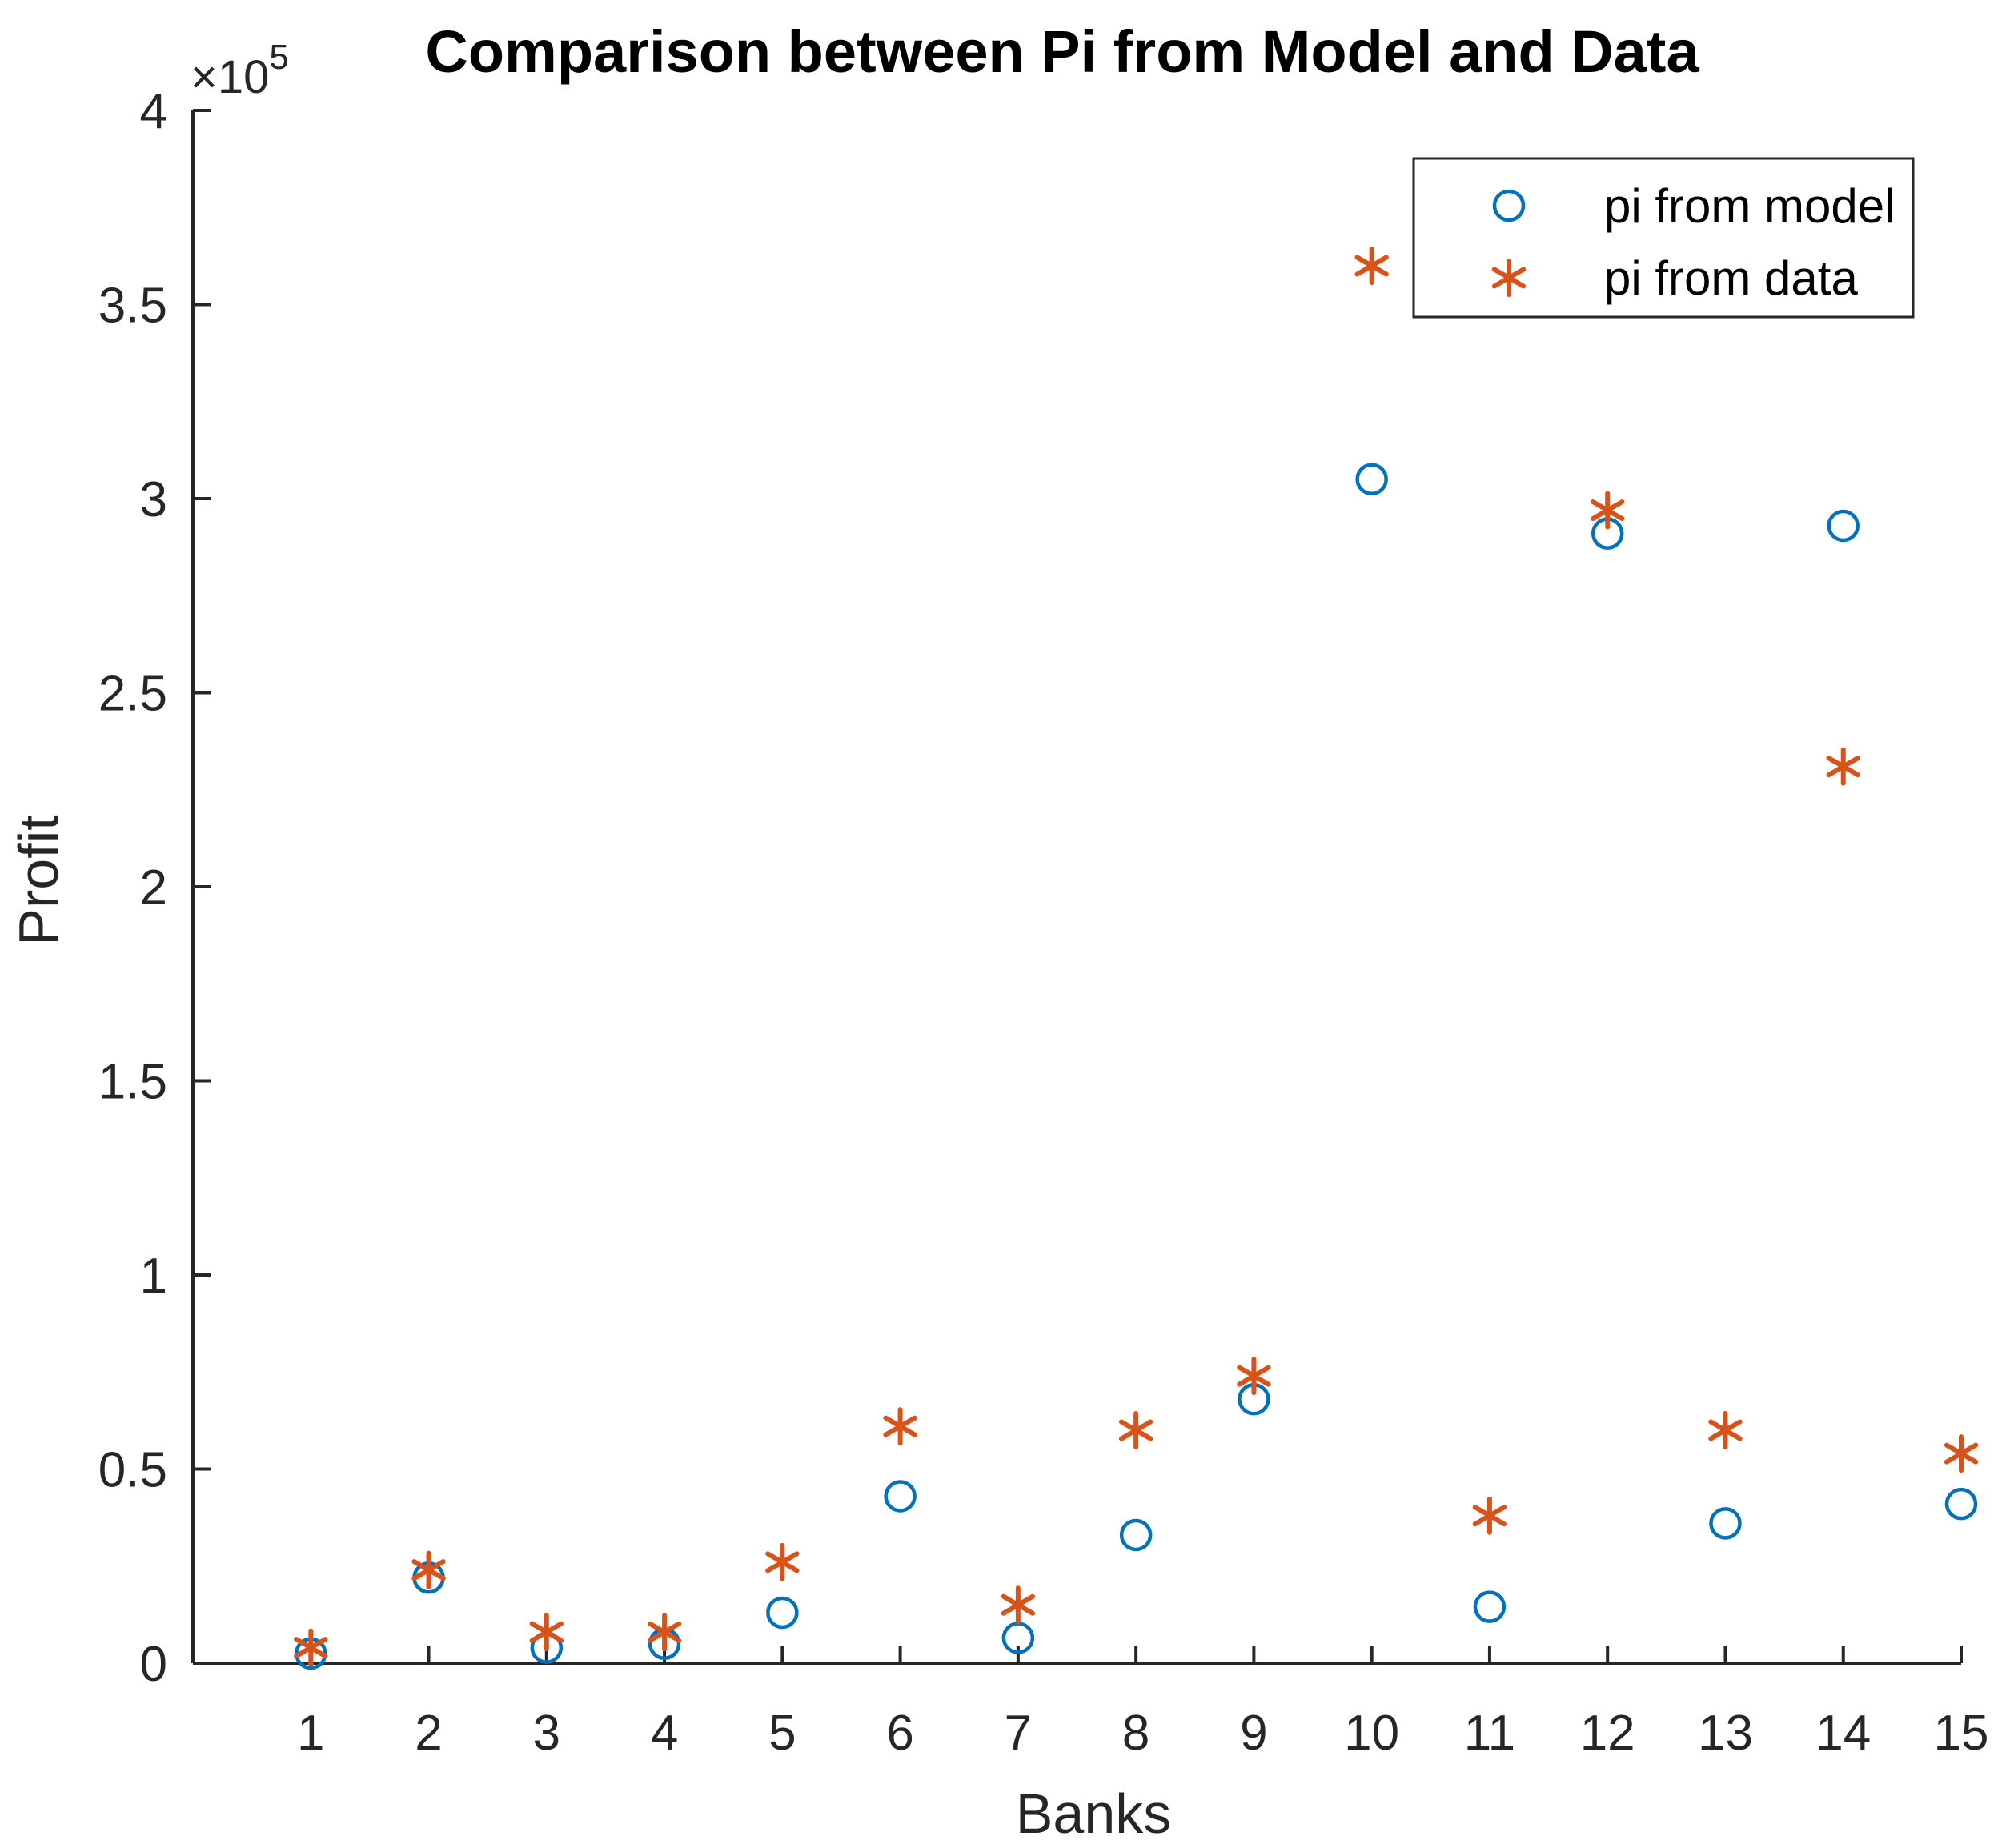 The width and height of the screenshot is (2006, 1848). Describe the element at coordinates (132, 1082) in the screenshot. I see `y-tick-label: 1.5` at that location.